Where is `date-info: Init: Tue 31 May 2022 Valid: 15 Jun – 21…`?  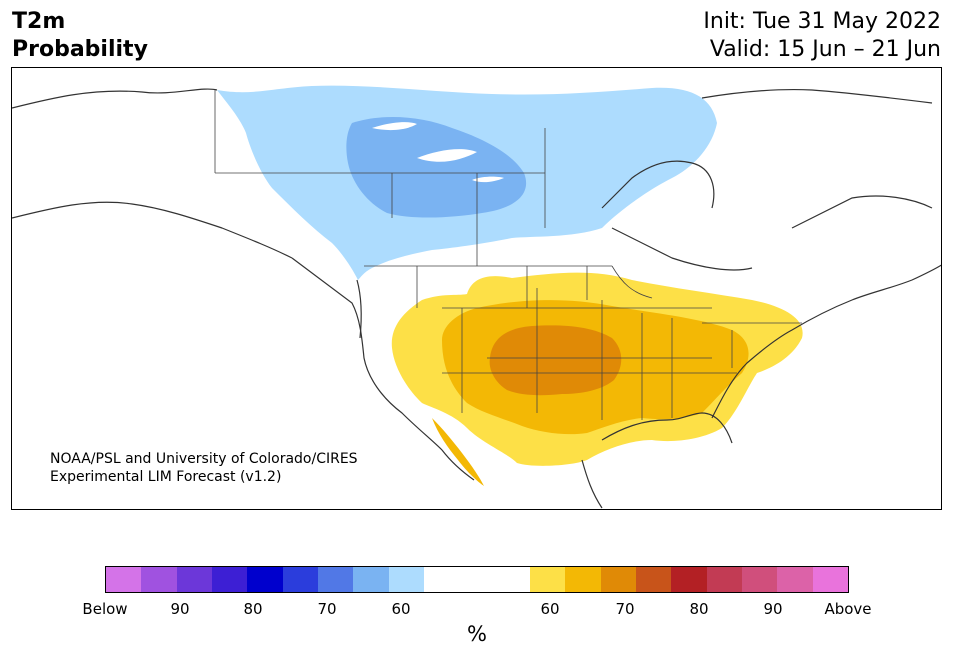 date-info: Init: Tue 31 May 2022 Valid: 15 Jun – 21… is located at coordinates (822, 36).